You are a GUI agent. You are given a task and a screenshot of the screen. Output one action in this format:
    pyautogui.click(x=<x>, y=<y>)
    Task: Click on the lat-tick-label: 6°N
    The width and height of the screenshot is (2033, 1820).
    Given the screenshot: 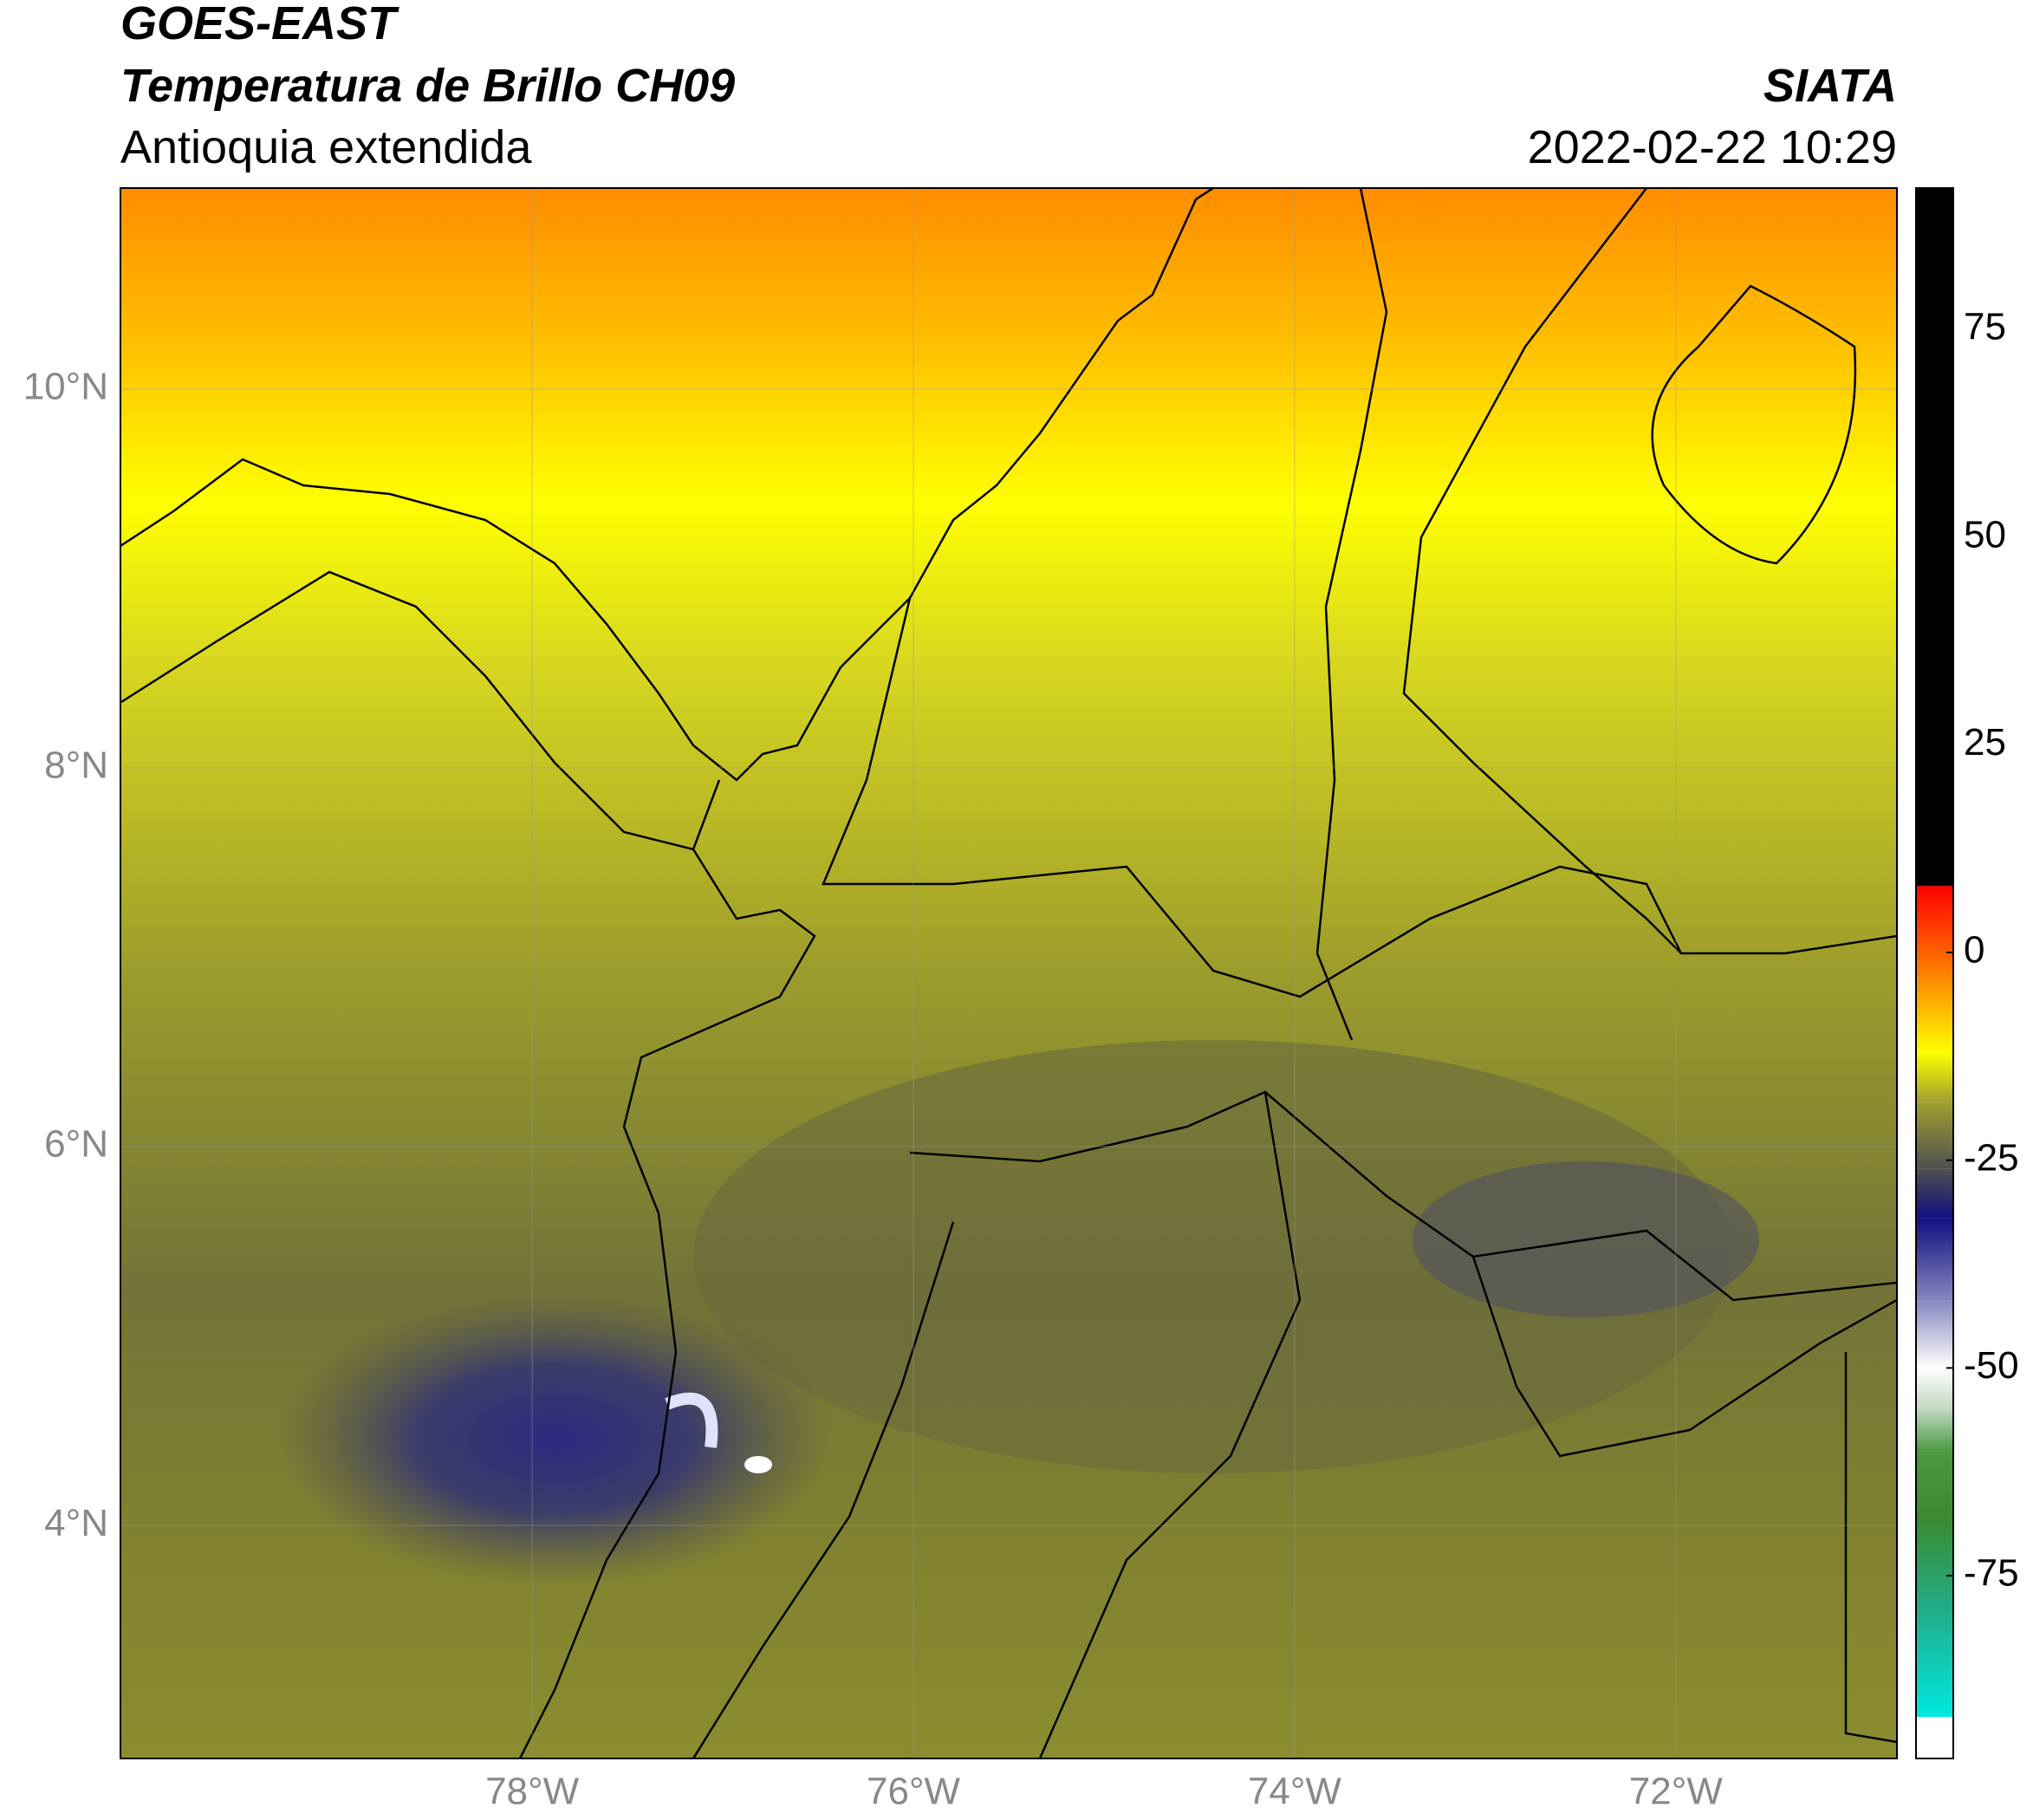 What is the action you would take?
    pyautogui.click(x=76, y=1144)
    